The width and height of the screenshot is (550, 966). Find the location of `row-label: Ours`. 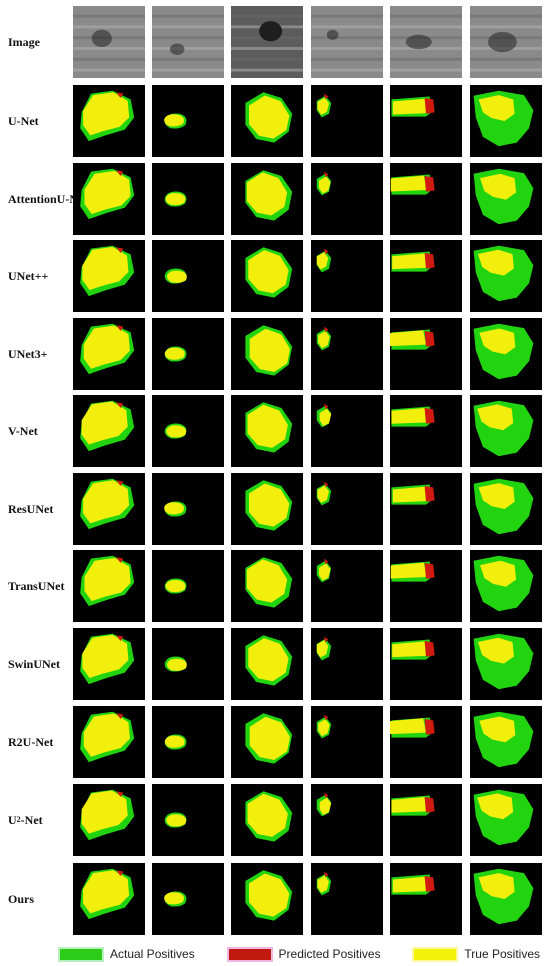

row-label: Ours is located at coordinates (21, 898).